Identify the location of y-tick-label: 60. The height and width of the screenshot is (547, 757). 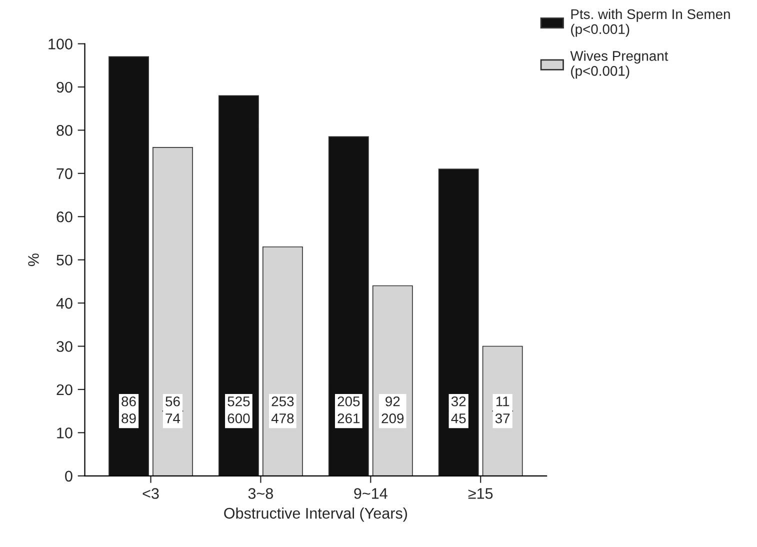
(64, 216).